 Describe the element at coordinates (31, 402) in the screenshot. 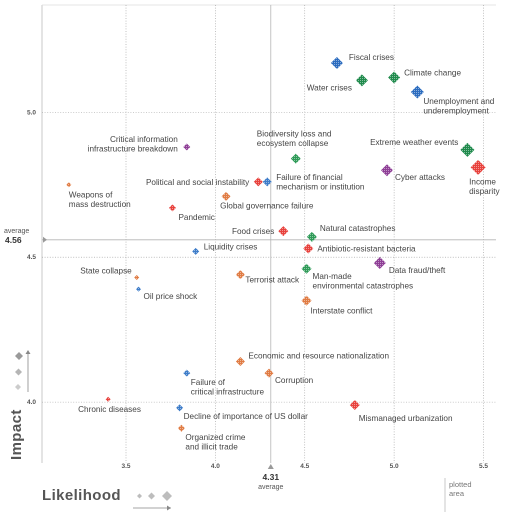

I see `y-tick-label: 4.0` at that location.